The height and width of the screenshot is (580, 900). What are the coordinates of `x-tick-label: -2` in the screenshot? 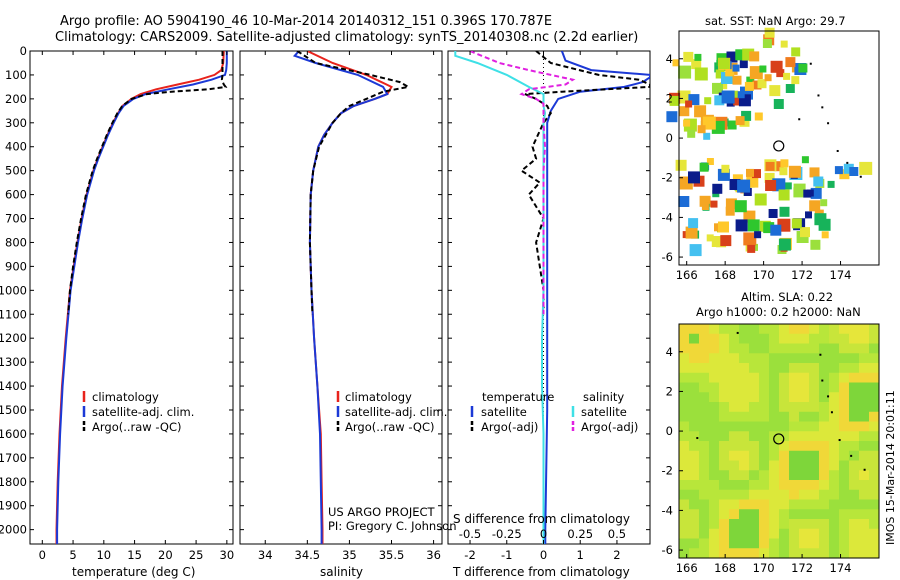 It's located at (469, 555).